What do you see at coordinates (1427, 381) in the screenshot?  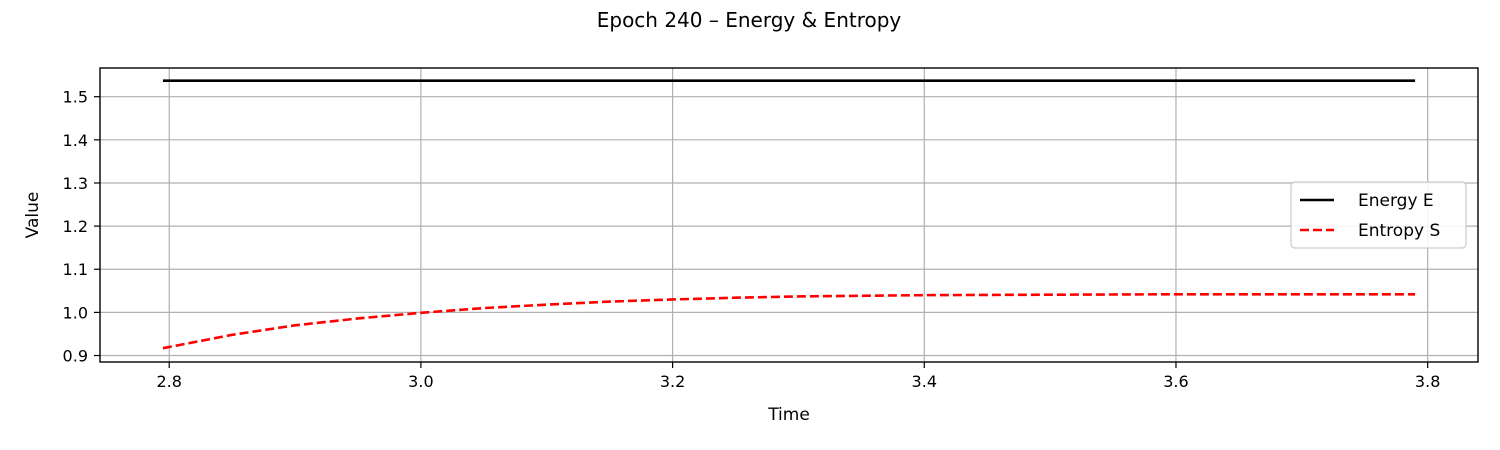 I see `x-tick-label: 3.8` at bounding box center [1427, 381].